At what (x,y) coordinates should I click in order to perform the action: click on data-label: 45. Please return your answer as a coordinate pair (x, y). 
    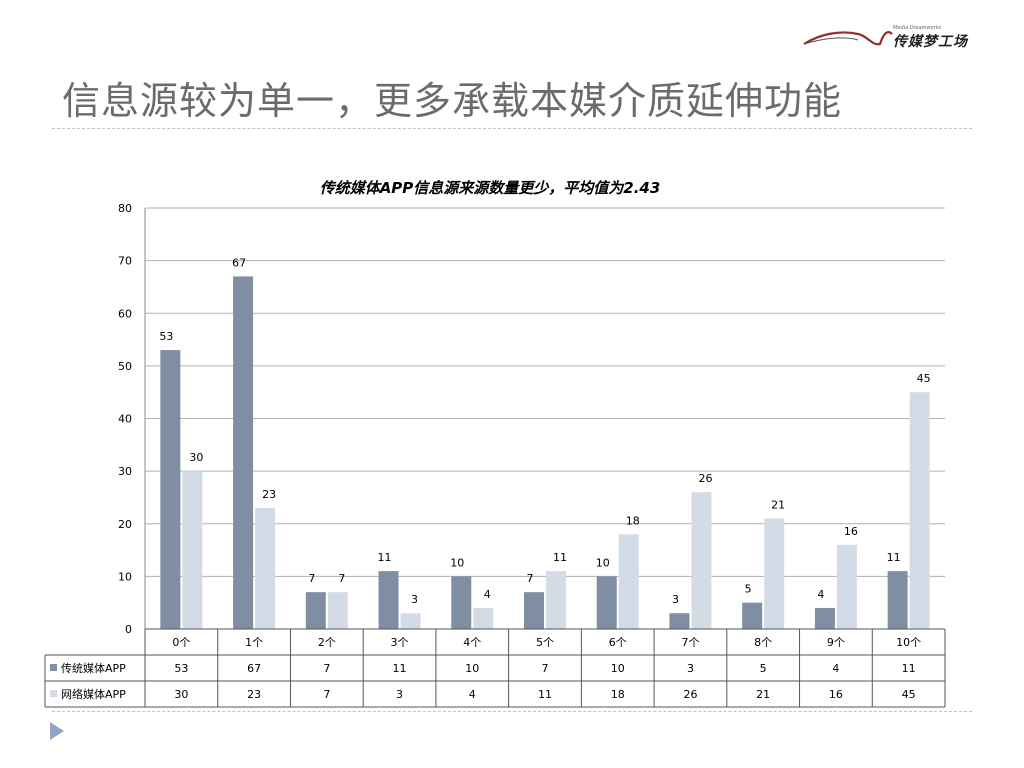
    Looking at the image, I should click on (924, 378).